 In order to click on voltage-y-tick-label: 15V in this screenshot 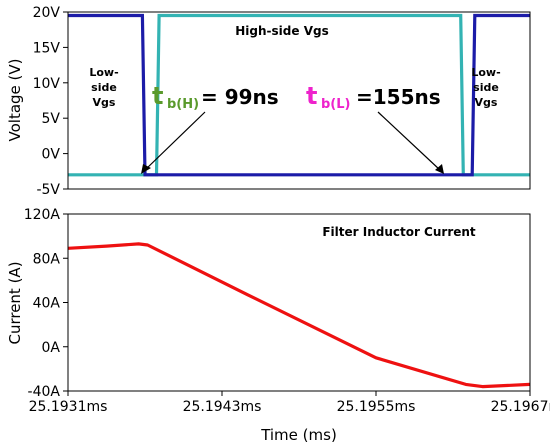, I will do `click(47, 48)`.